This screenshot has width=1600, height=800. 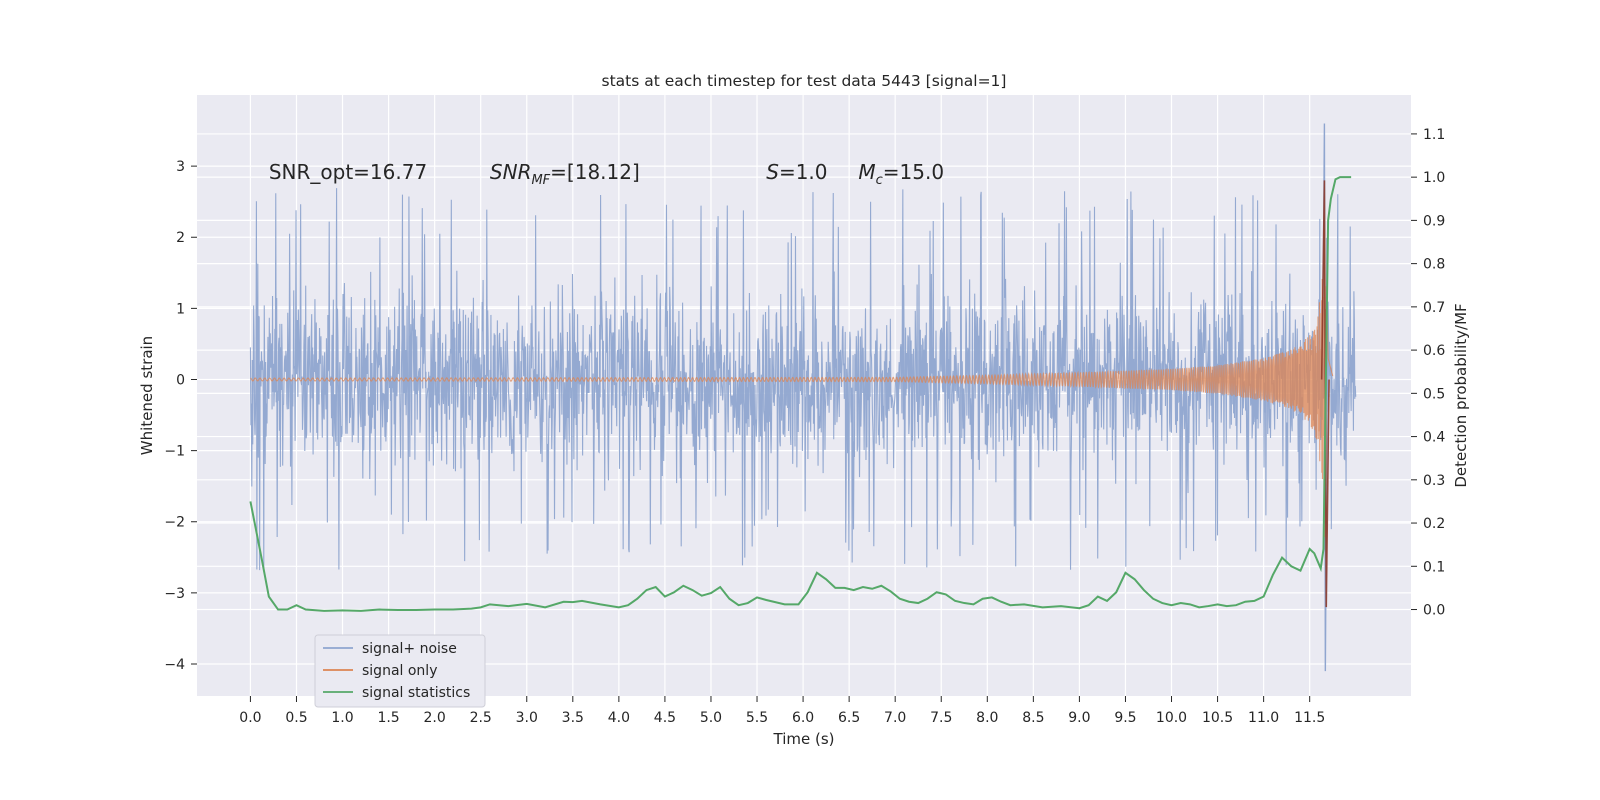 I want to click on x-tick-label: 0.0, so click(x=250, y=718).